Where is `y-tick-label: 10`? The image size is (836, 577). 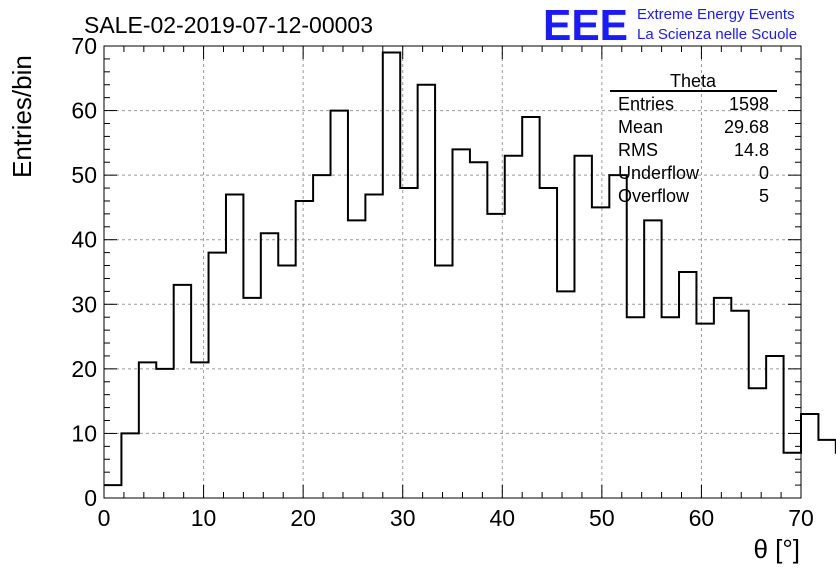 y-tick-label: 10 is located at coordinates (84, 433).